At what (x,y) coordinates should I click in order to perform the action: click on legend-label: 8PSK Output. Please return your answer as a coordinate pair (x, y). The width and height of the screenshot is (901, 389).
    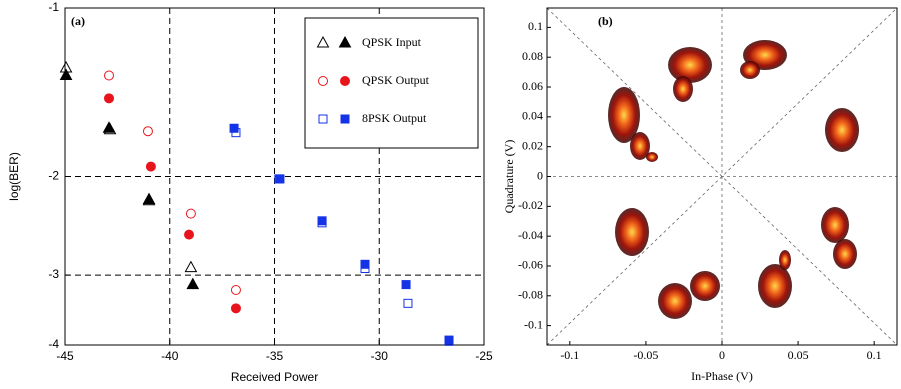
    Looking at the image, I should click on (394, 118).